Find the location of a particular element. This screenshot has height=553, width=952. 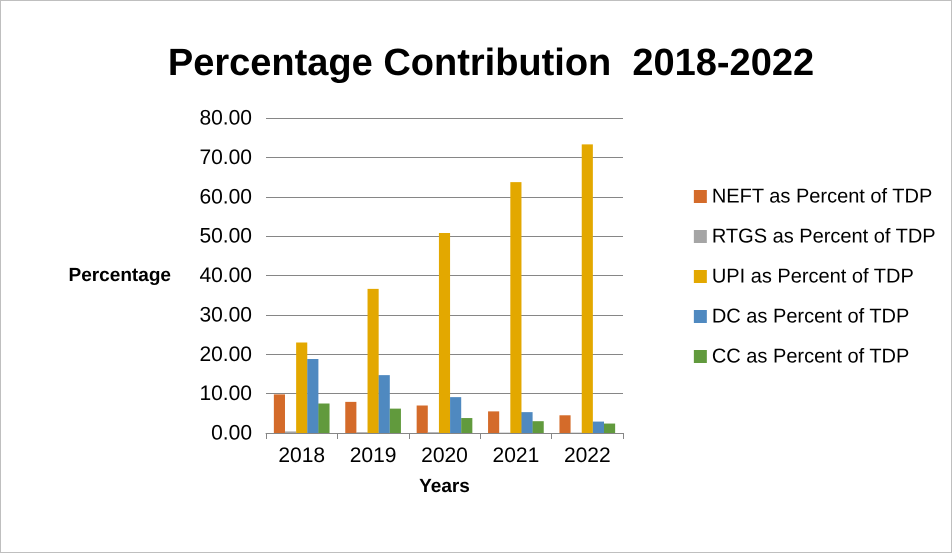

y-tick-label: 80.00 is located at coordinates (225, 118).